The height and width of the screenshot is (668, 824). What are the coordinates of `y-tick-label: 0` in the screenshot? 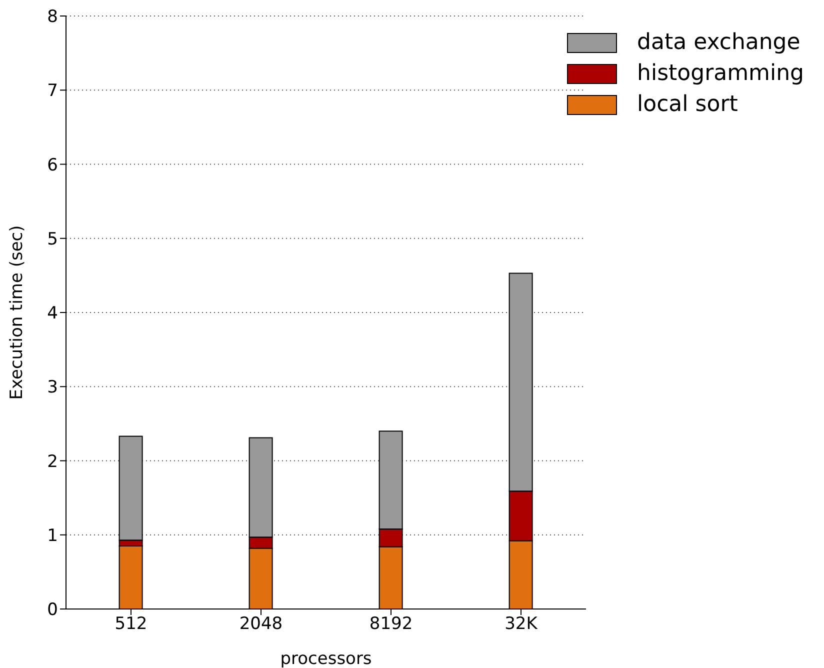 It's located at (52, 610).